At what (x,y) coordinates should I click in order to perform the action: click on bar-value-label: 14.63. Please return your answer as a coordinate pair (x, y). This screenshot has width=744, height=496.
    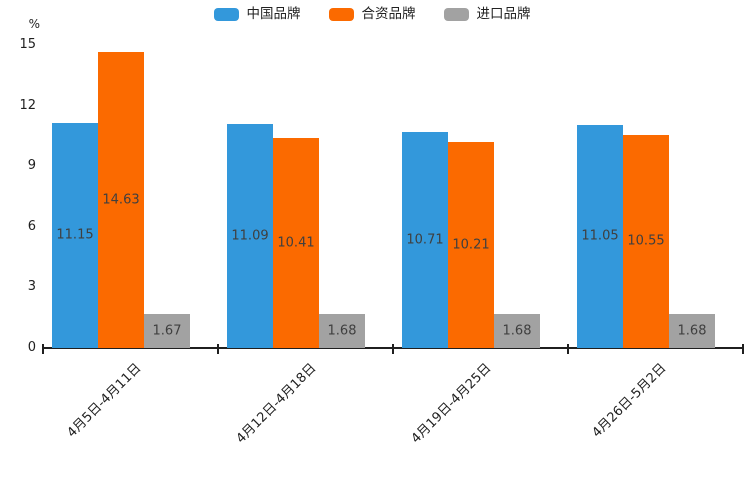
    Looking at the image, I should click on (121, 200).